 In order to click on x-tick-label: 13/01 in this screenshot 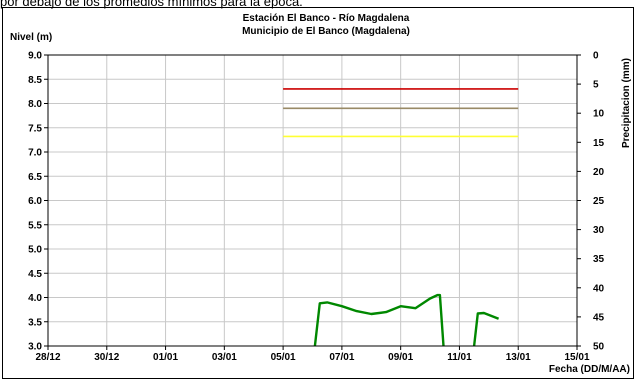, I will do `click(518, 357)`.